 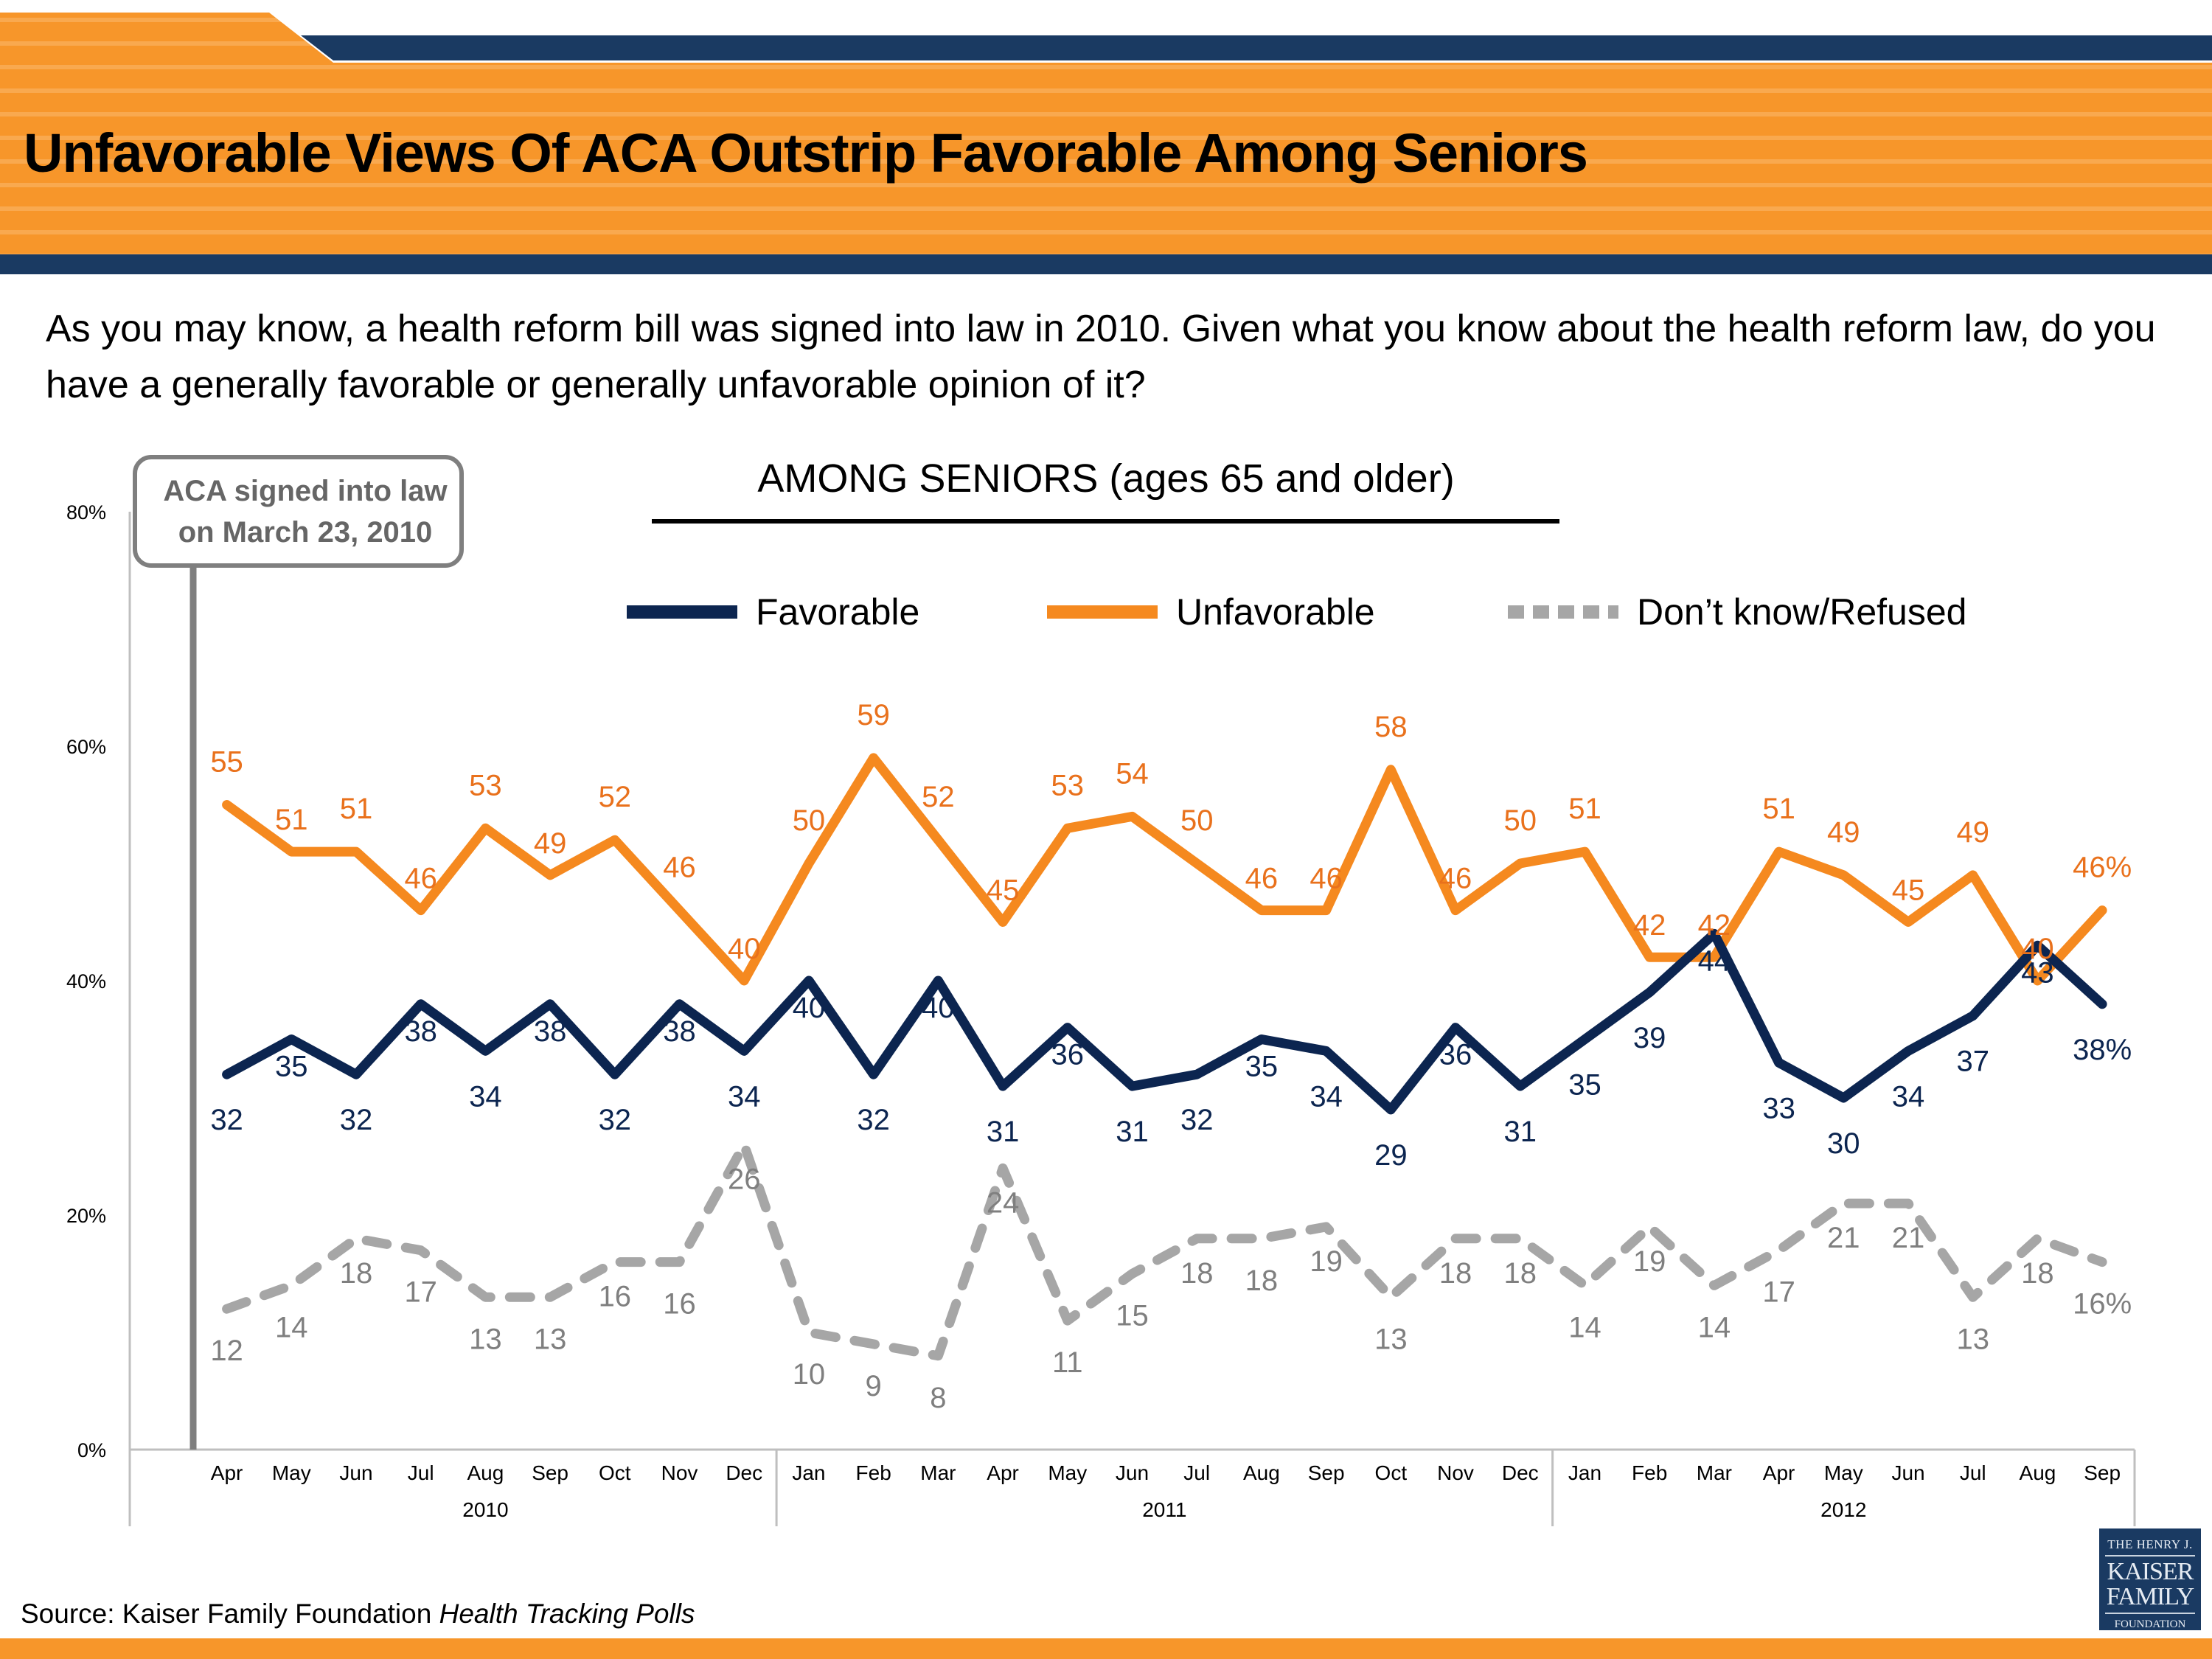 What do you see at coordinates (1132, 1316) in the screenshot?
I see `dont-know-data-label: 15` at bounding box center [1132, 1316].